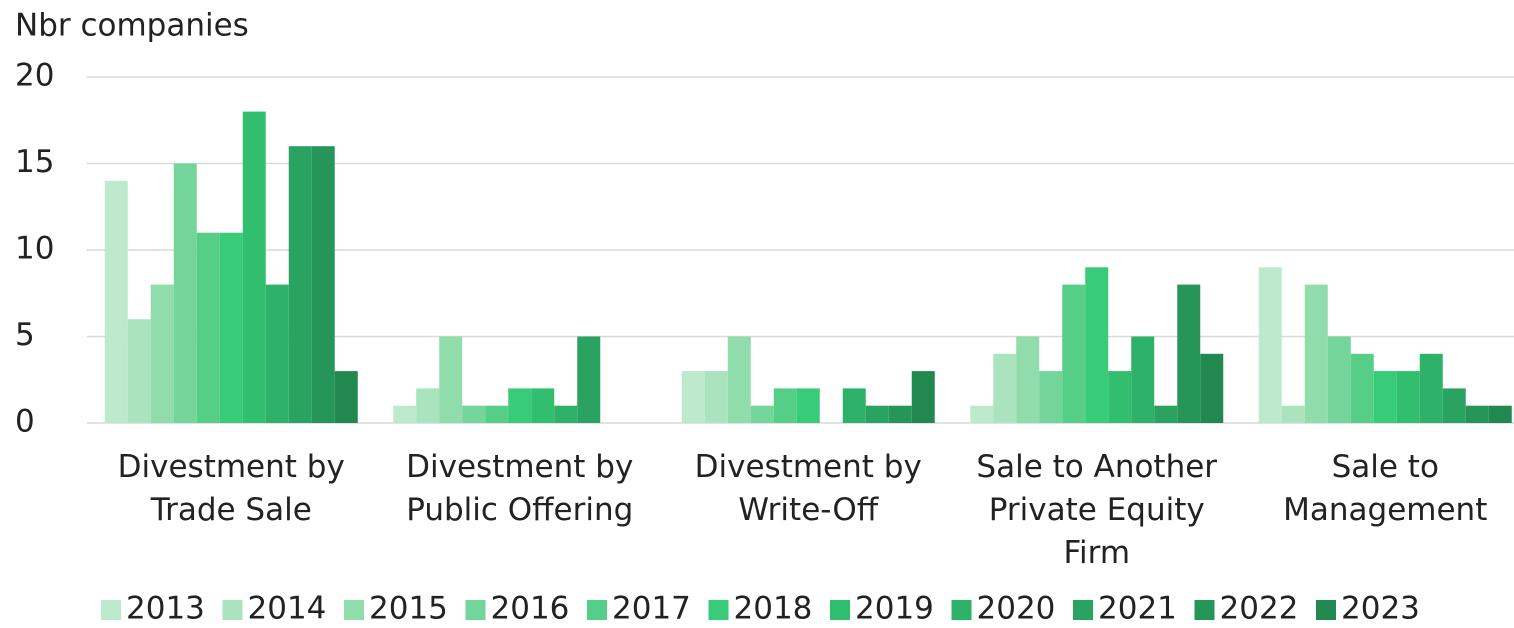  I want to click on x-tick-label: Divestment by Trade Sale, so click(231, 488).